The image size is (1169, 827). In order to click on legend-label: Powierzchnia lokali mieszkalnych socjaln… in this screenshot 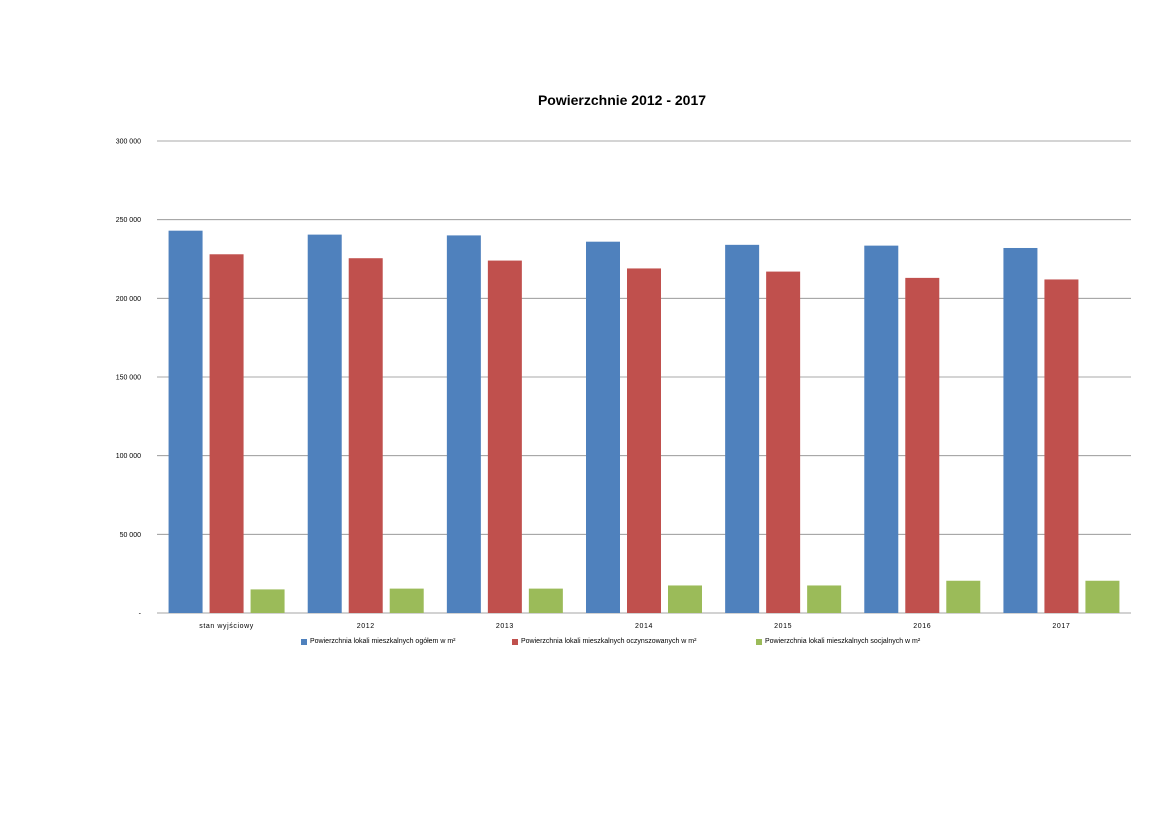, I will do `click(843, 641)`.